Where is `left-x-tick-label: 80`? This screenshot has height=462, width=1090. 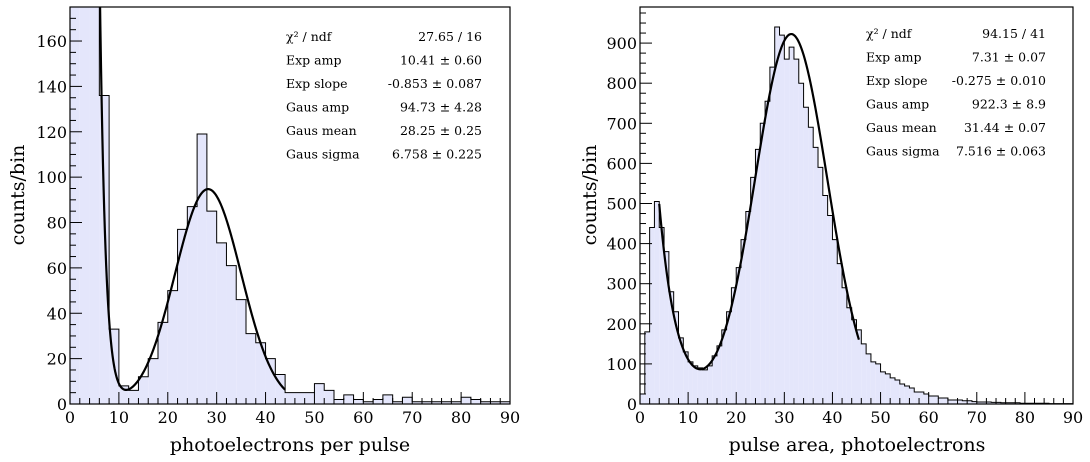
left-x-tick-label: 80 is located at coordinates (461, 417).